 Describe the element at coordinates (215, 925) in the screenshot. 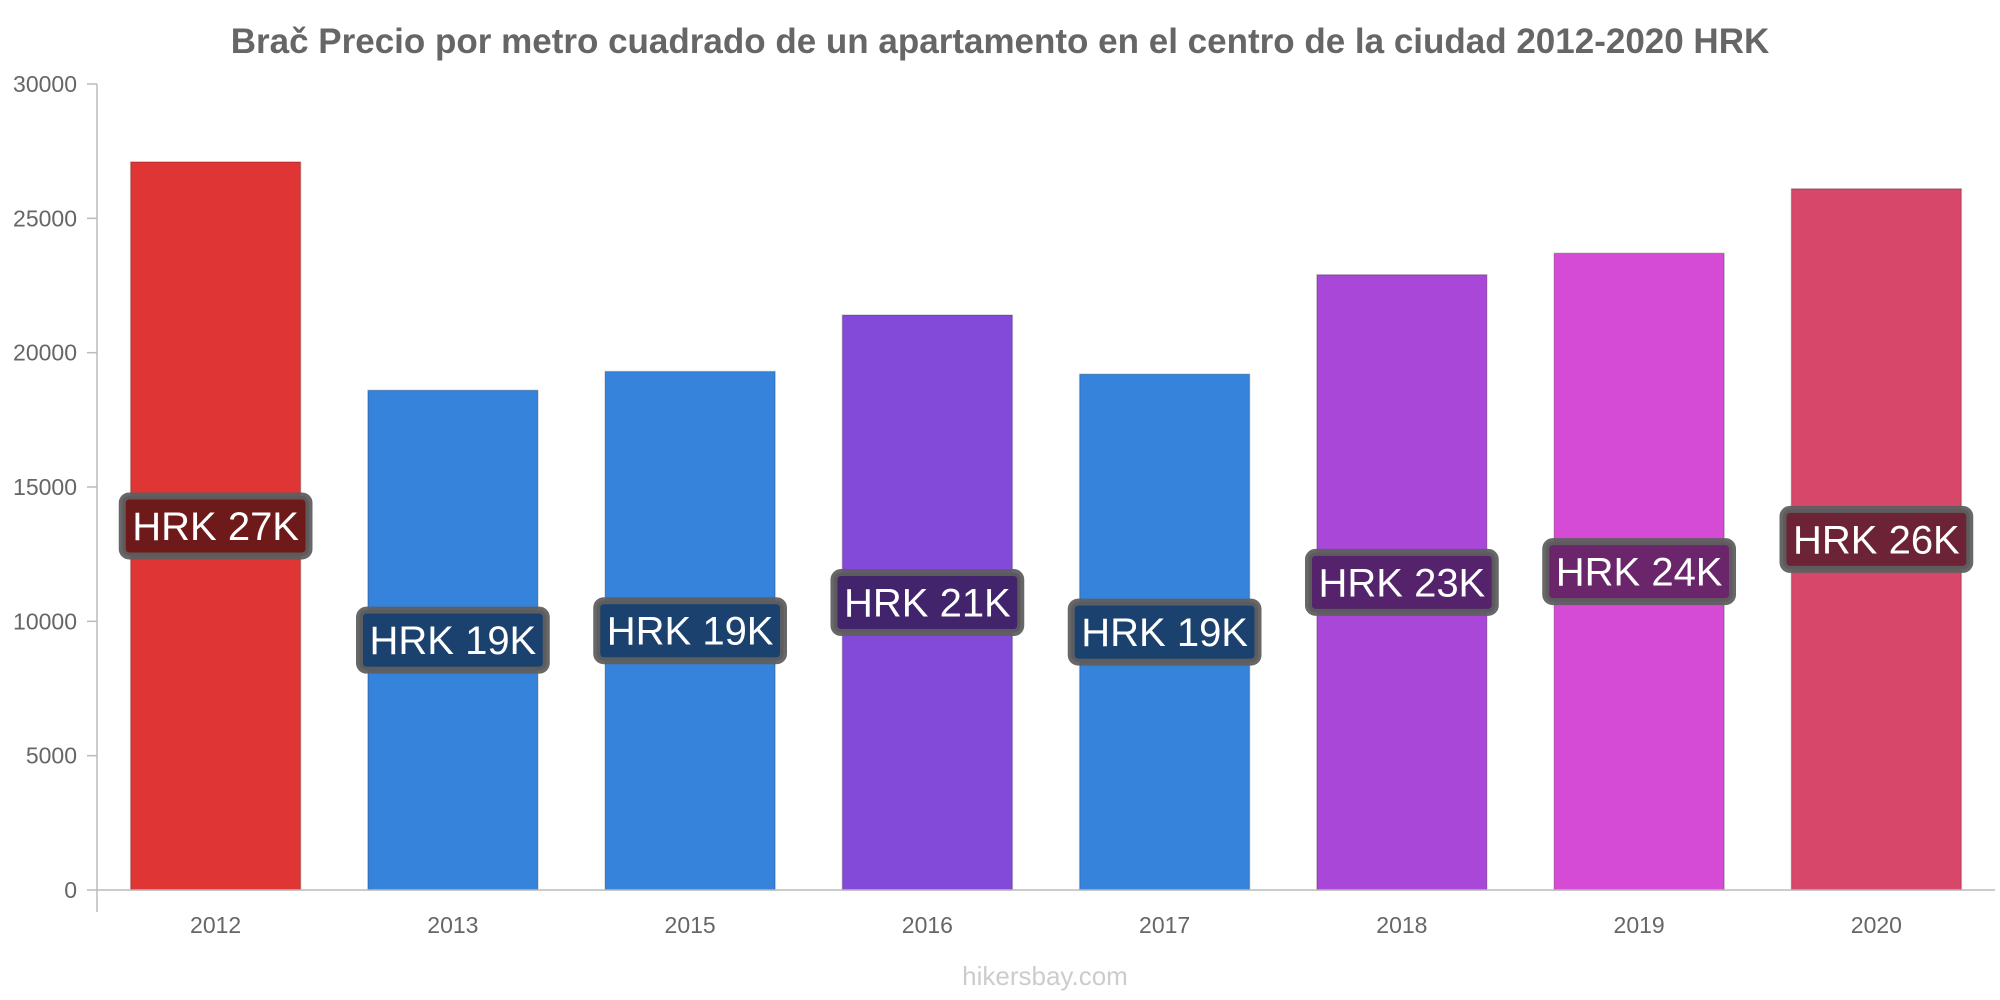

I see `x-tick-label: 2012` at that location.